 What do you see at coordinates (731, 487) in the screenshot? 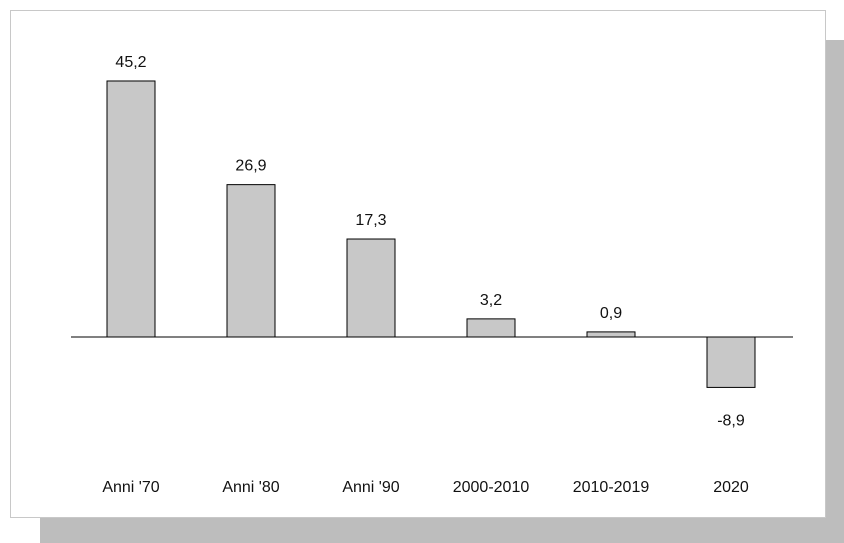
I see `category-label: 2020` at bounding box center [731, 487].